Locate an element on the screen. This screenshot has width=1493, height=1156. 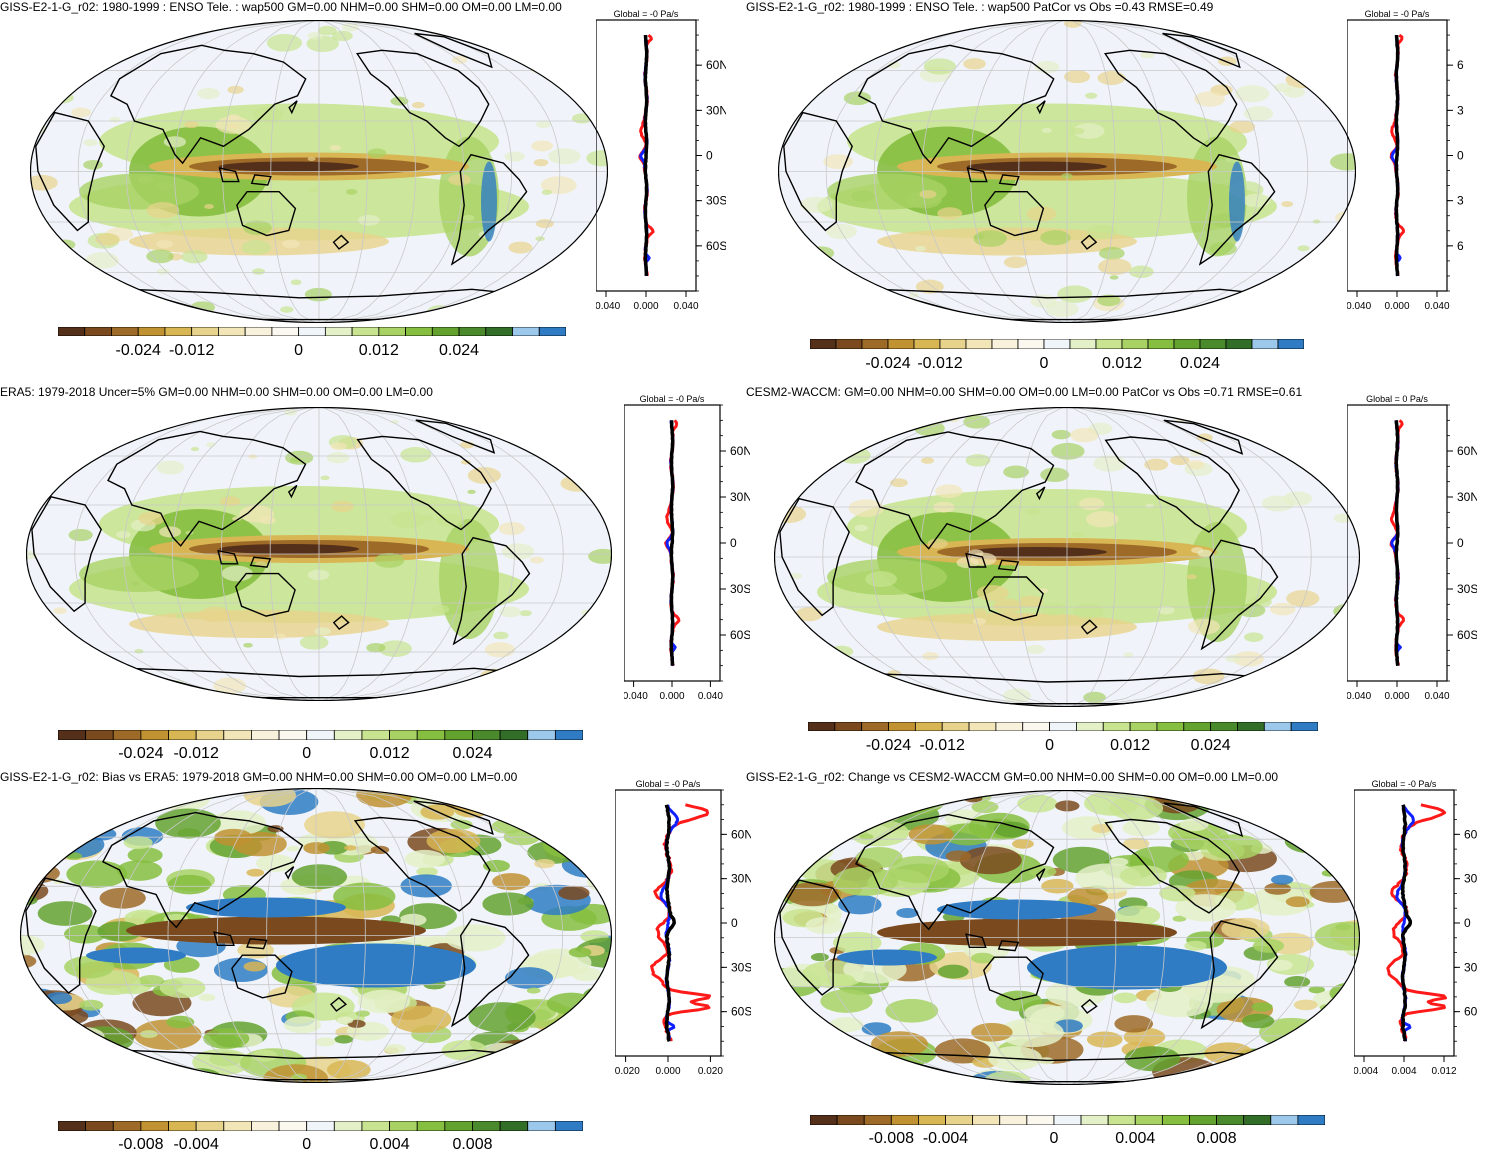
zonal-value-tick-label: 0.020 is located at coordinates (710, 1071).